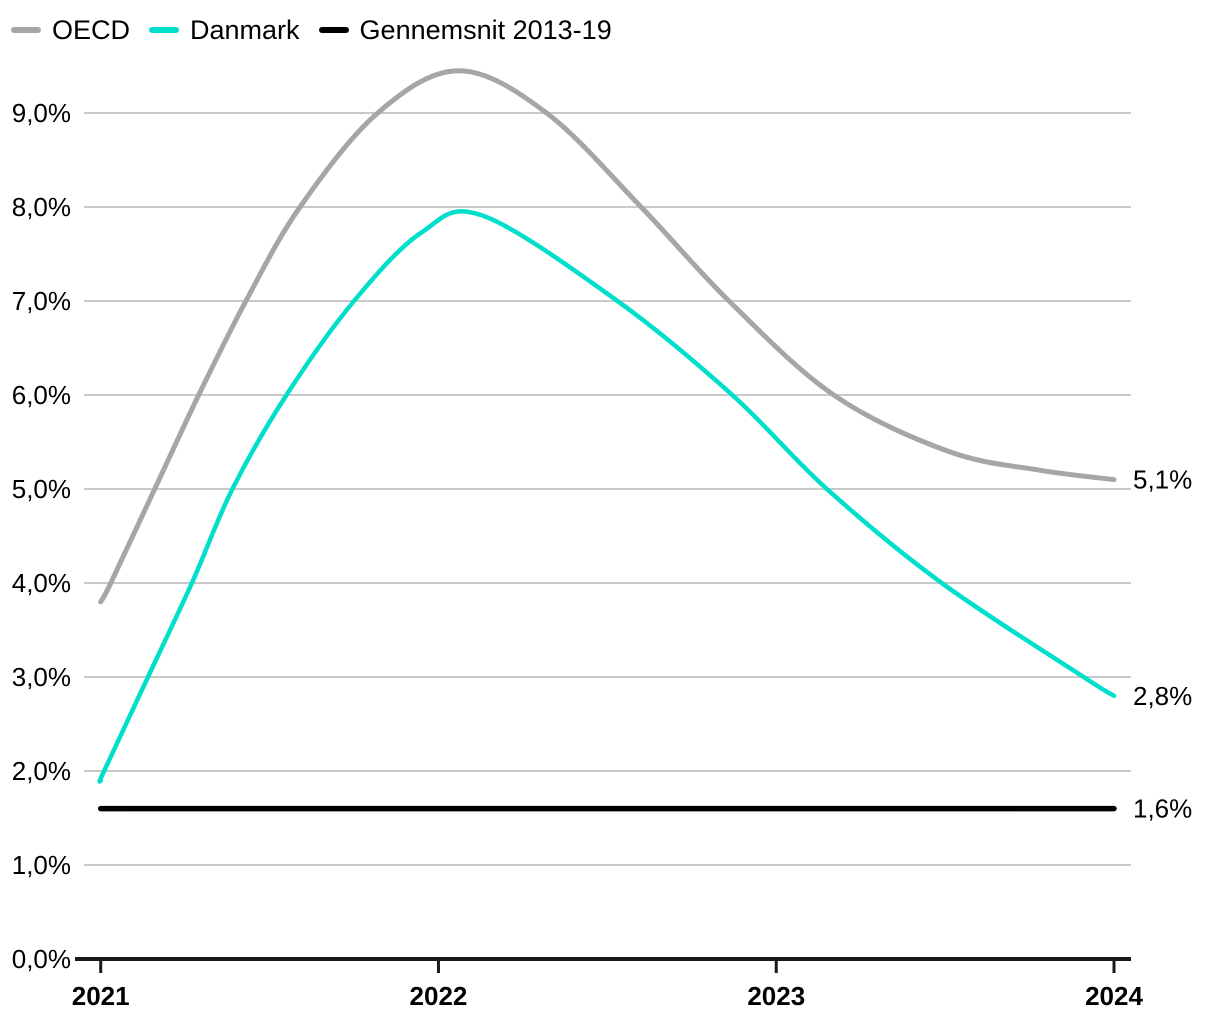 Image resolution: width=1220 pixels, height=1020 pixels. Describe the element at coordinates (41, 489) in the screenshot. I see `y-tick-label-5: 5,0%` at that location.